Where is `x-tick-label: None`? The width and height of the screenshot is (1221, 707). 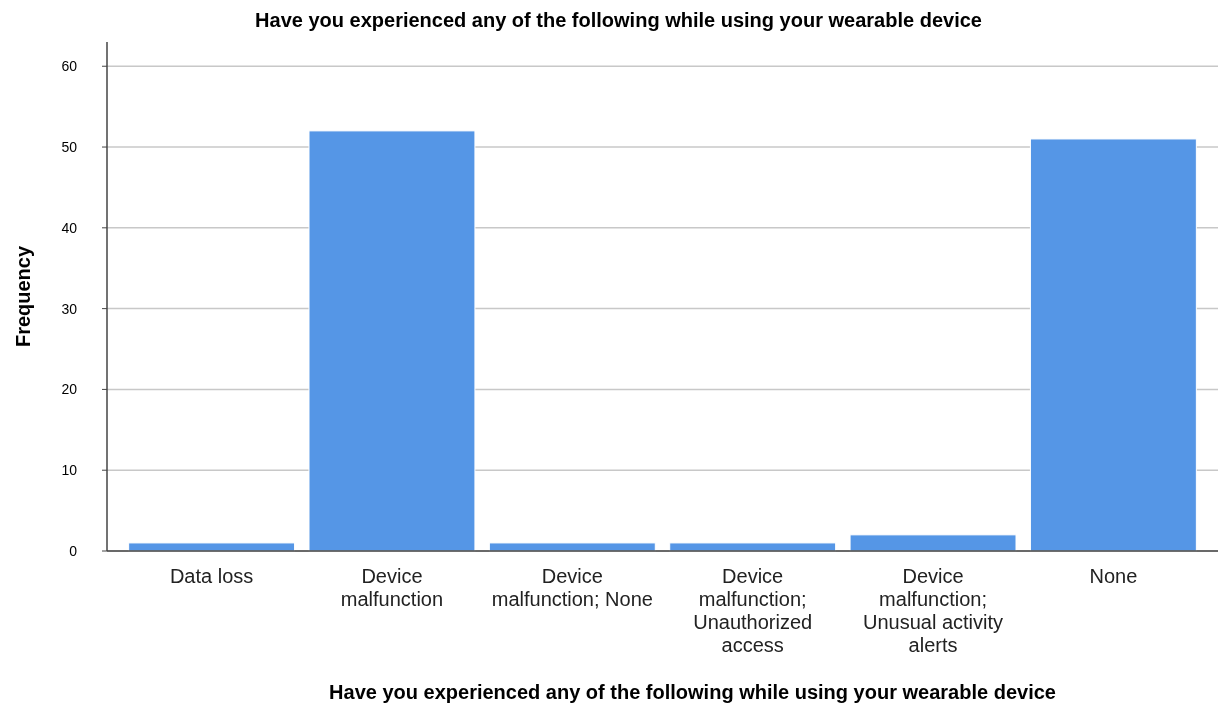 x-tick-label: None is located at coordinates (1113, 576).